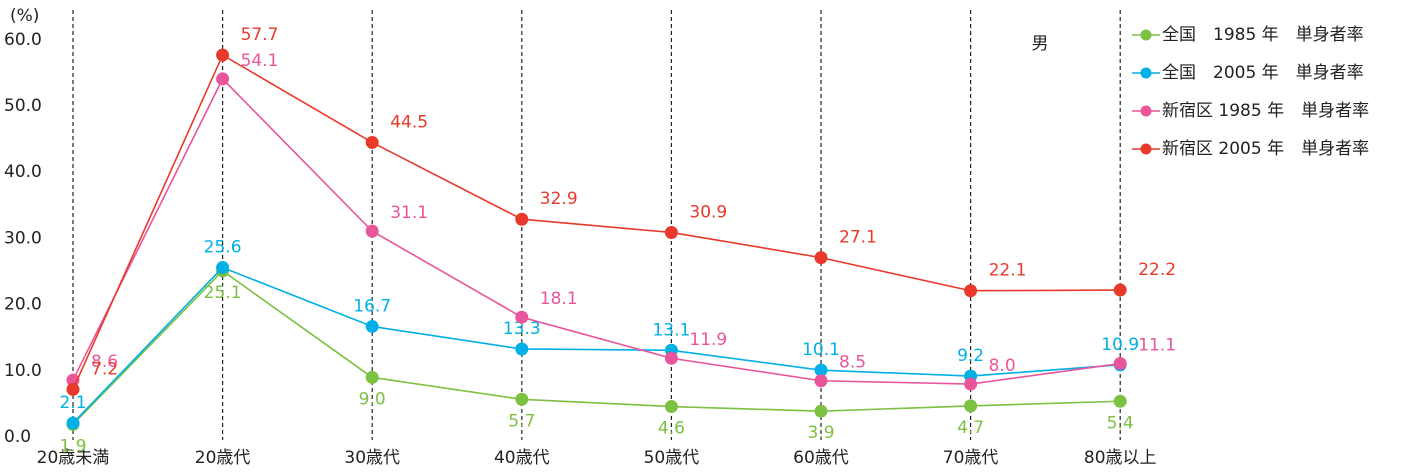 The image size is (1402, 475). What do you see at coordinates (23, 172) in the screenshot?
I see `y-tick-label: 40.0` at bounding box center [23, 172].